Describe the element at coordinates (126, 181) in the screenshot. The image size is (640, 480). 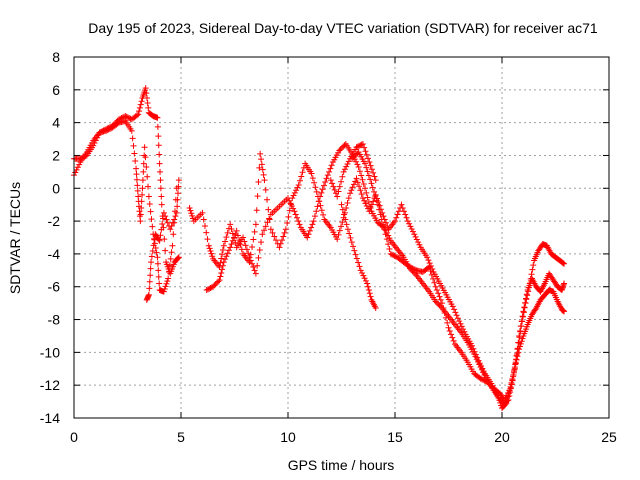
I see `series-track-a` at that location.